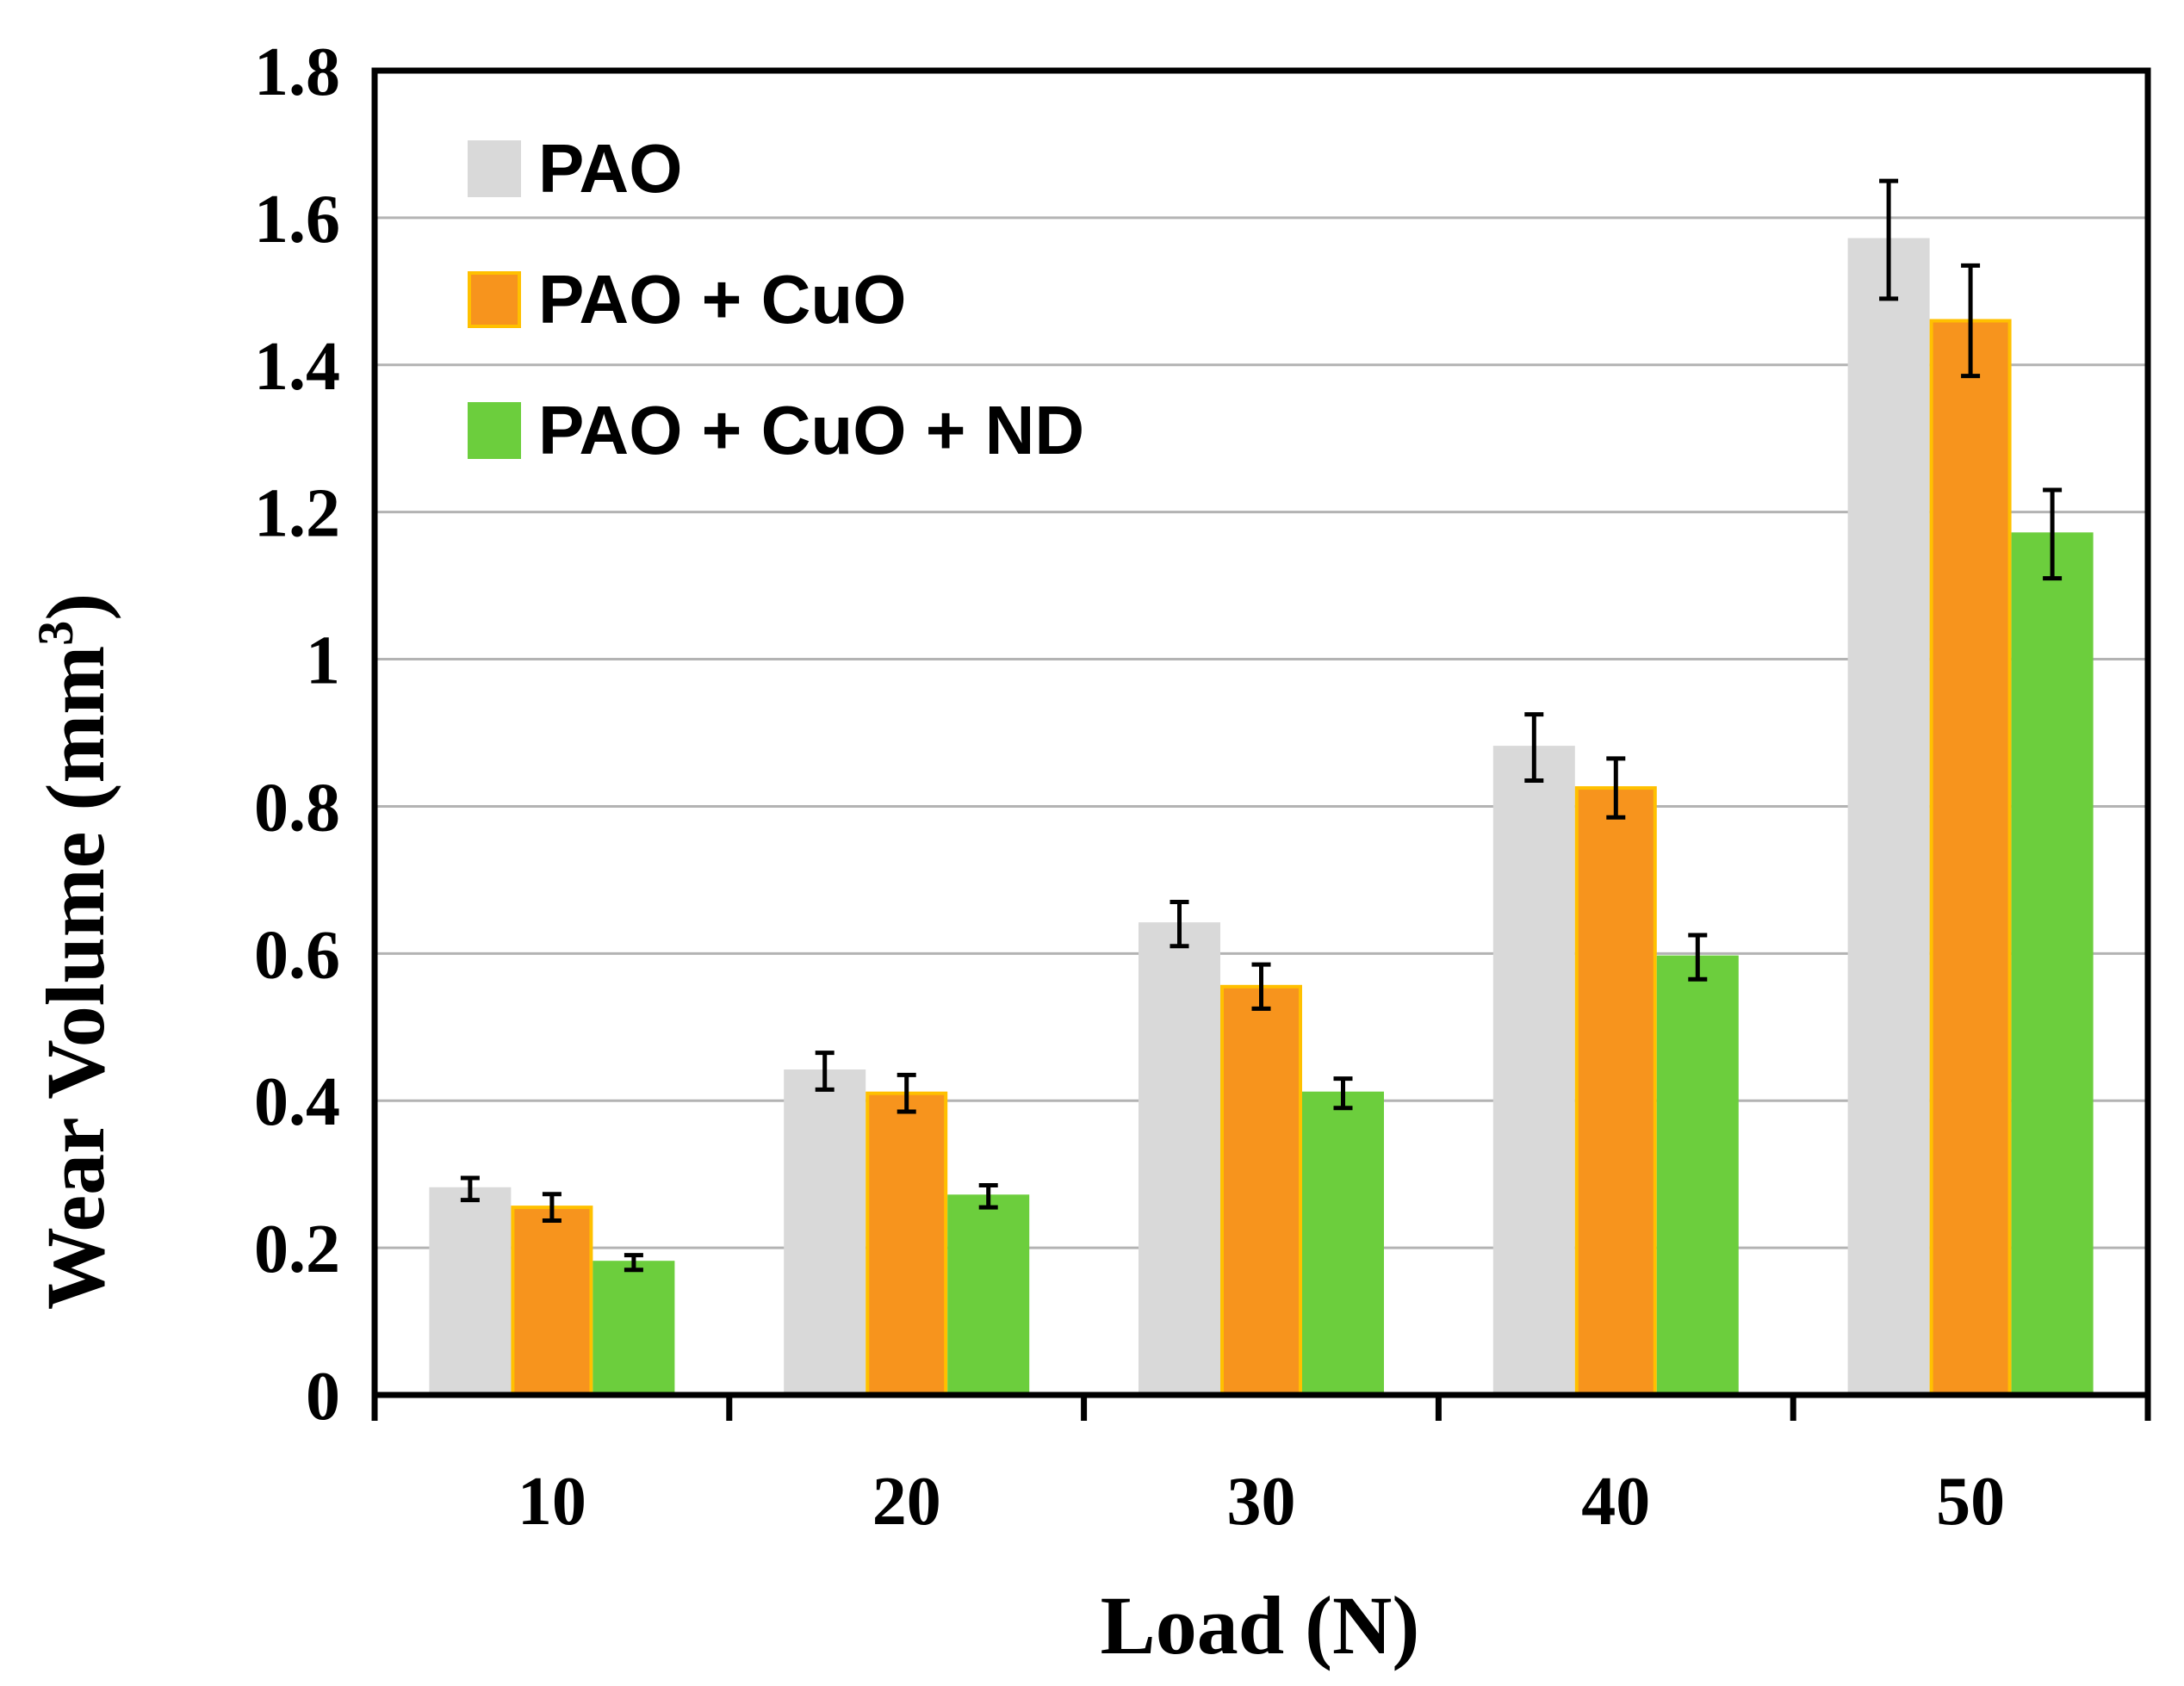 The image size is (2184, 1686). Describe the element at coordinates (907, 1502) in the screenshot. I see `x-tick-label: 20` at that location.